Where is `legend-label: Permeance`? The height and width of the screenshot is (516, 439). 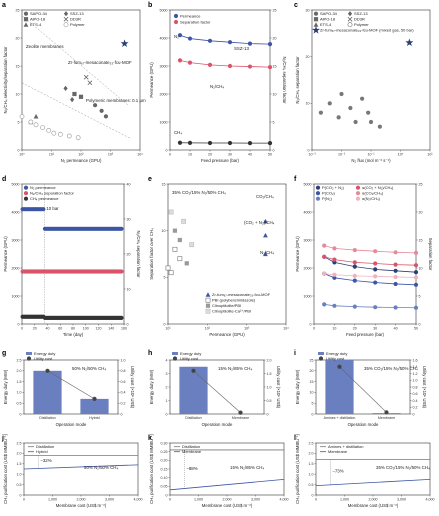 legend-label: Permeance is located at coordinates (190, 15).